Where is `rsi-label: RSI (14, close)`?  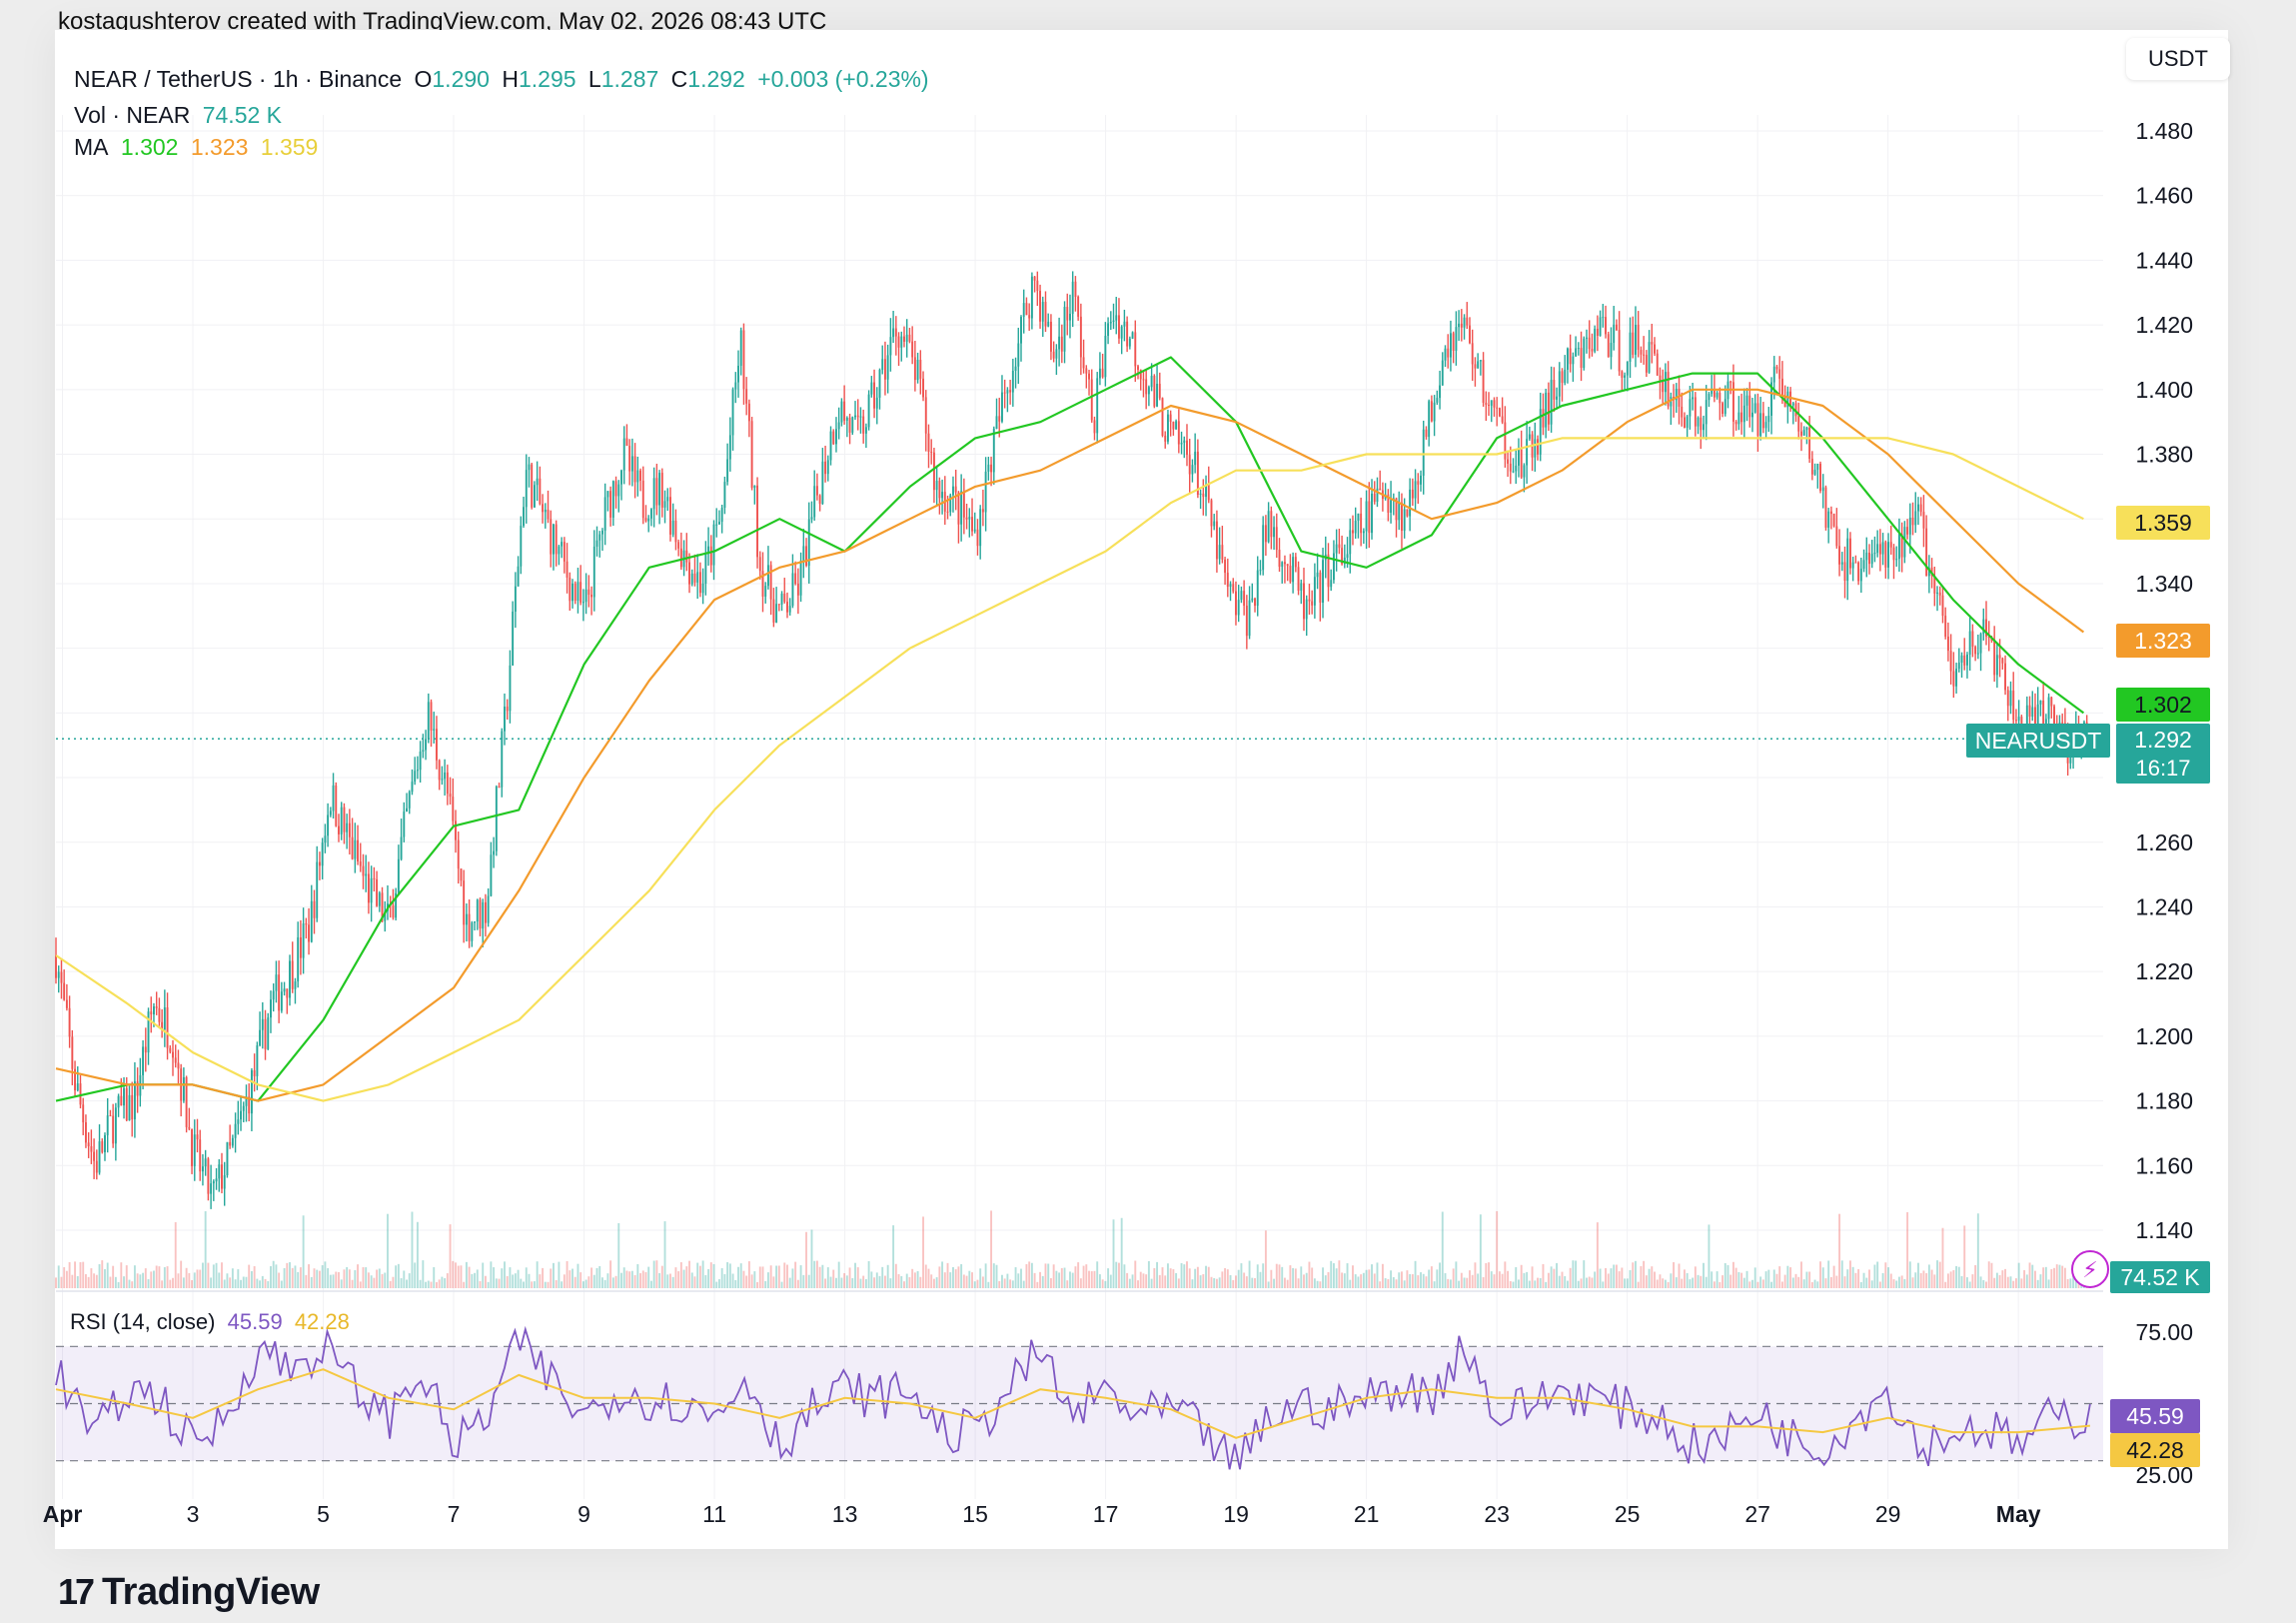
rsi-label: RSI (14, close) is located at coordinates (143, 1321).